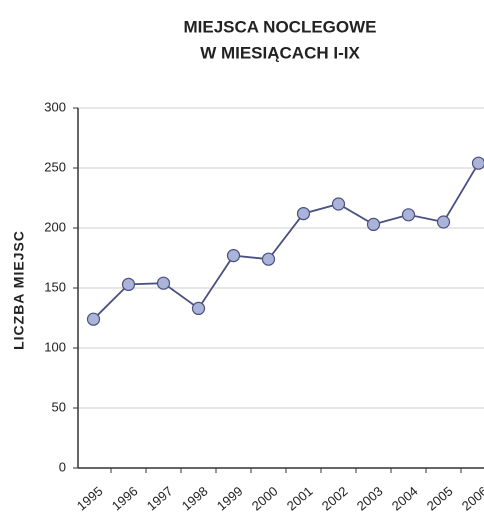  What do you see at coordinates (370, 498) in the screenshot?
I see `x-tick-label: 2003` at bounding box center [370, 498].